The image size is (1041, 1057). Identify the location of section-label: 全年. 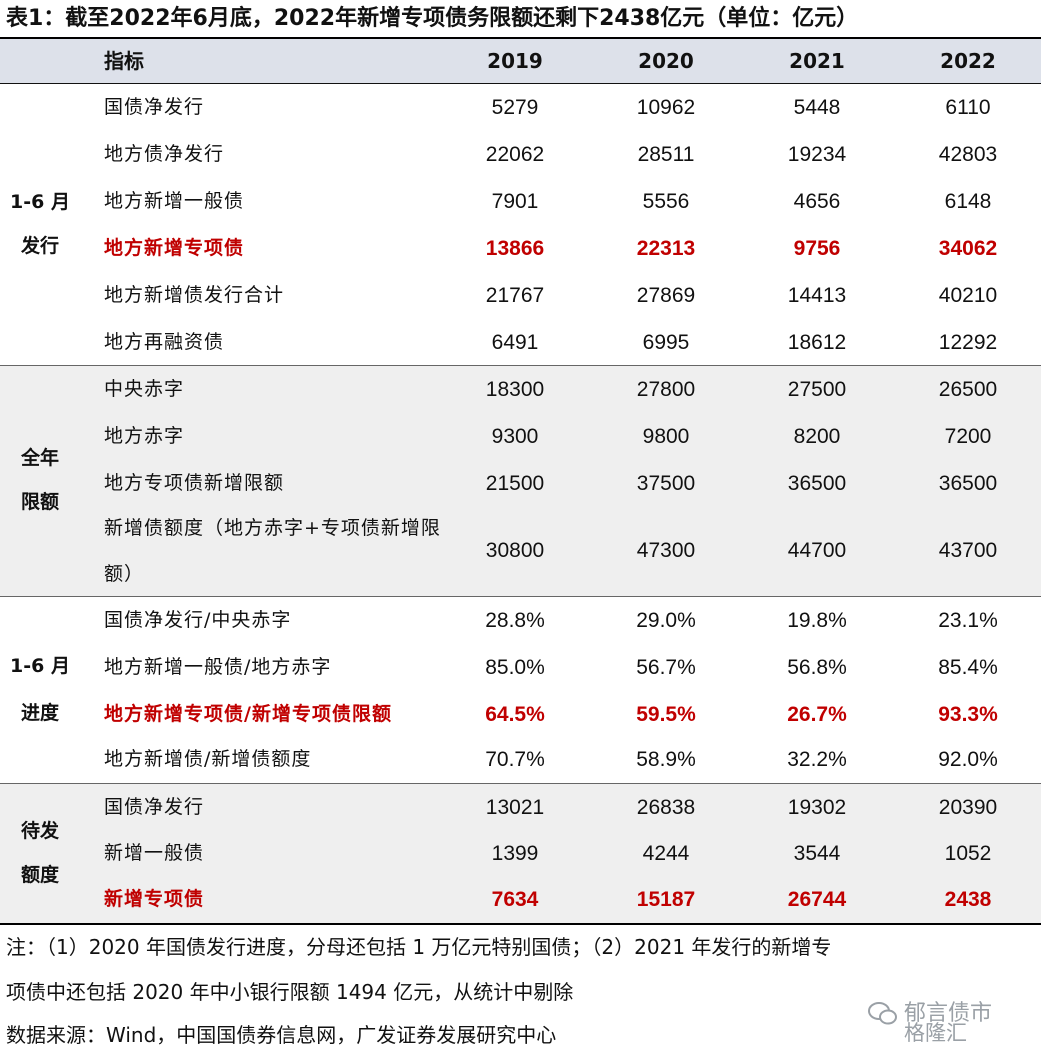
(39, 458).